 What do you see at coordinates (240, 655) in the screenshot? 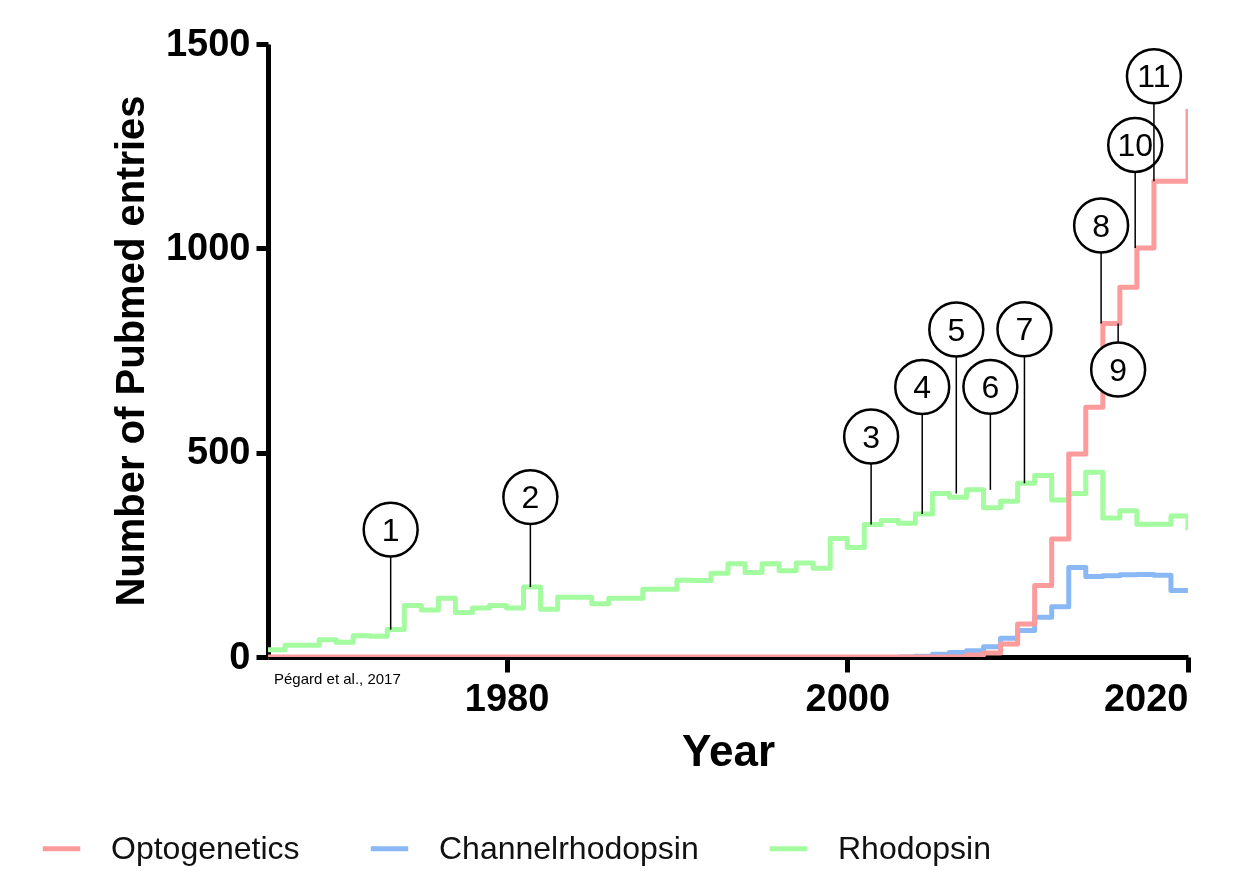
I see `y-tick-label: 0` at bounding box center [240, 655].